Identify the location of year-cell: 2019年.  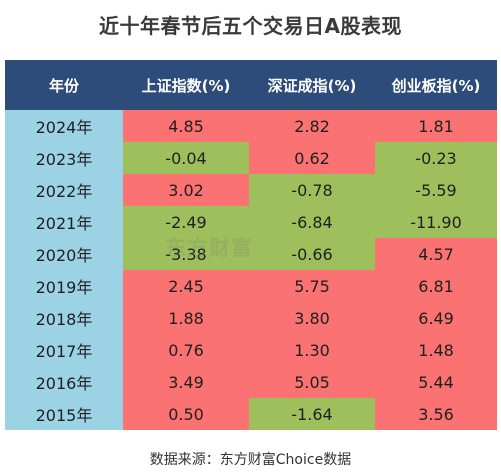
(64, 286).